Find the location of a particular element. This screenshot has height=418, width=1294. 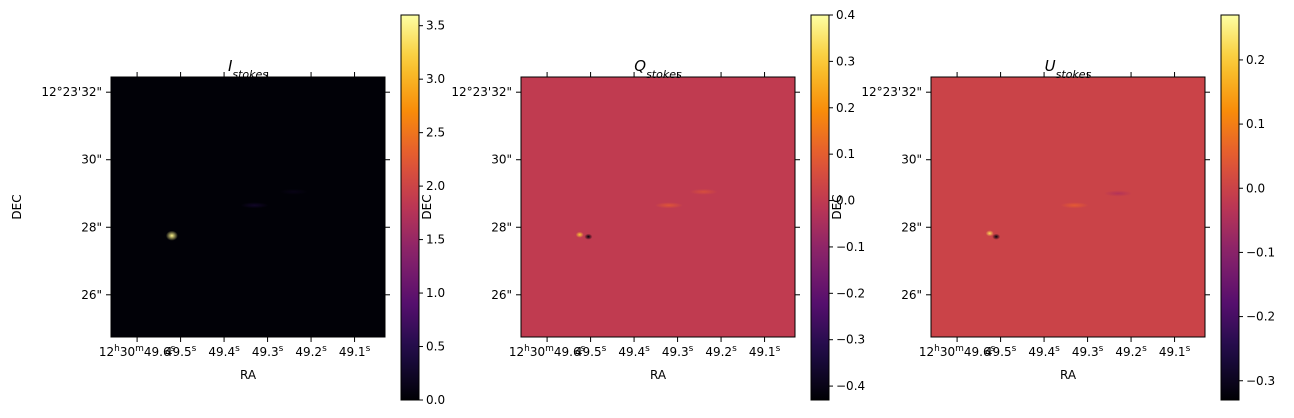

stokes-u-axes-frame is located at coordinates (1068, 207).